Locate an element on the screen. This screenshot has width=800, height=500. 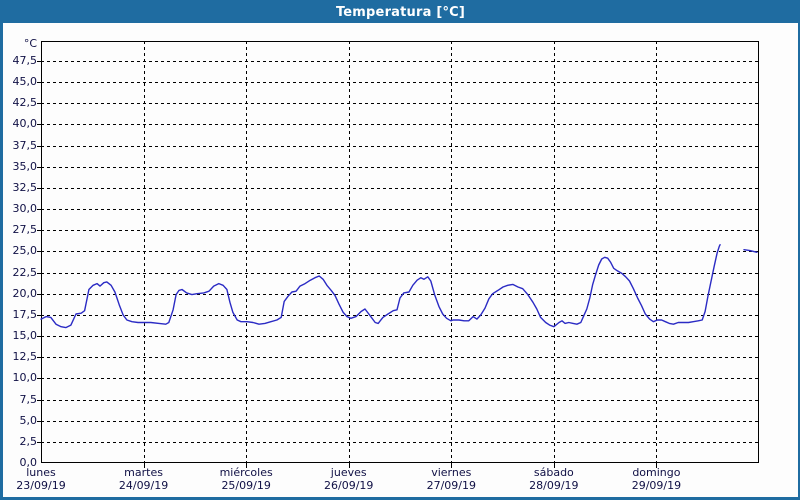
day-date: 29/09/19 is located at coordinates (656, 485).